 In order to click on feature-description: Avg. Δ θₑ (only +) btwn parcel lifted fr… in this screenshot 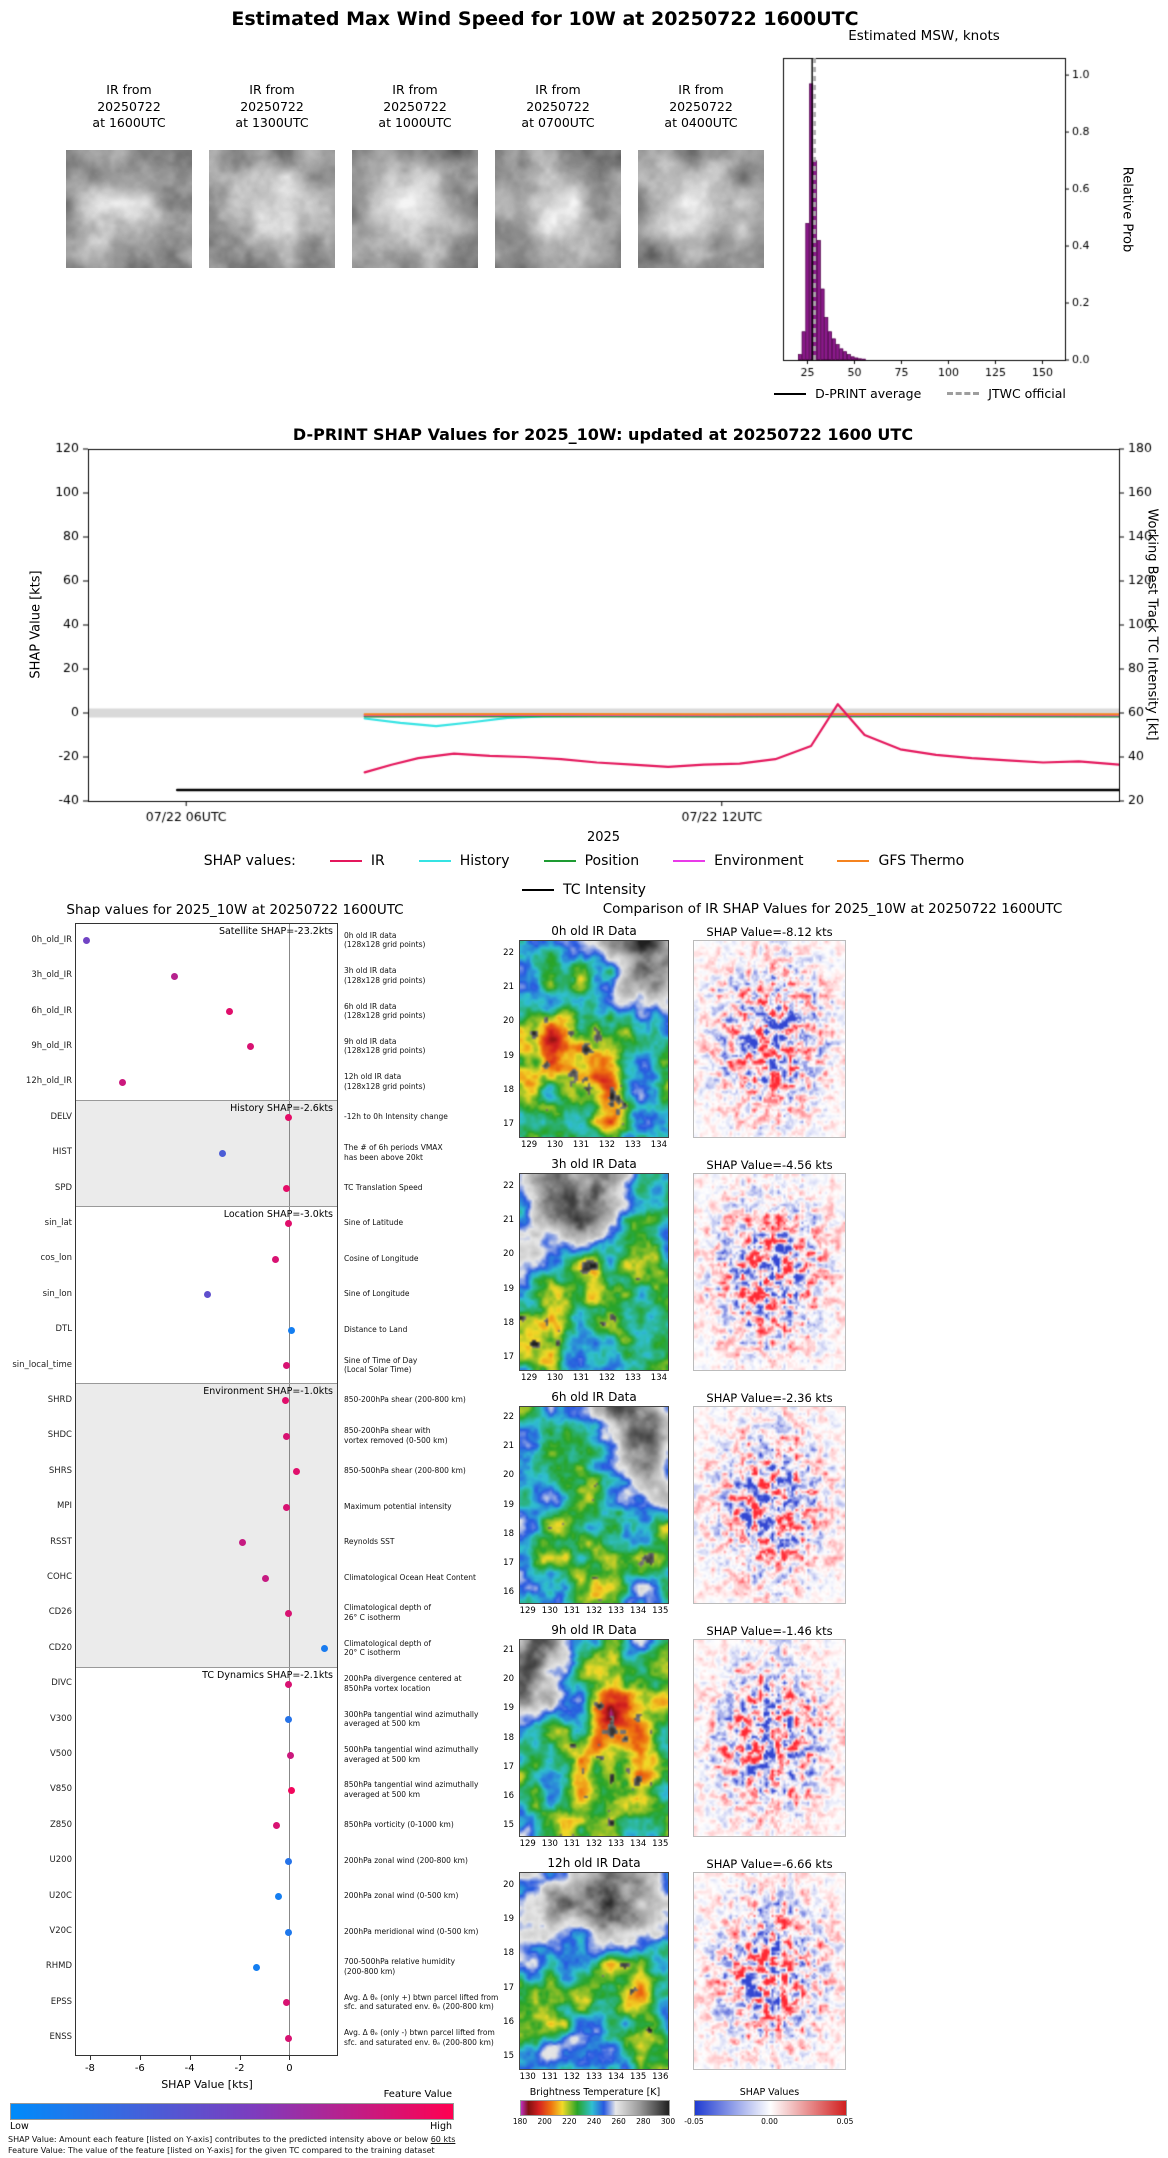, I will do `click(421, 2002)`.